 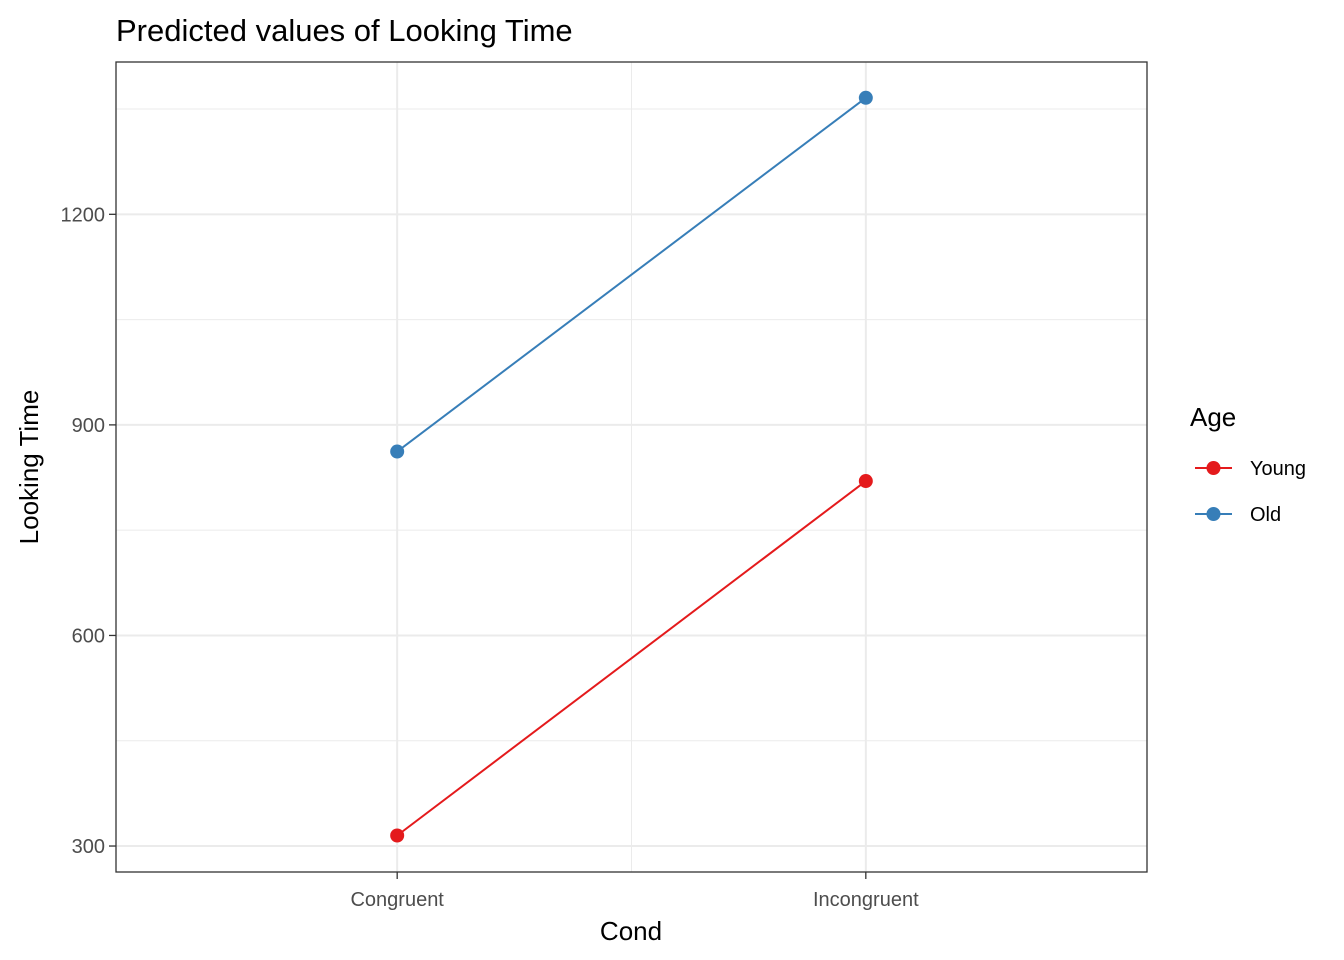 I want to click on y-tick-label: 900, so click(x=88, y=426).